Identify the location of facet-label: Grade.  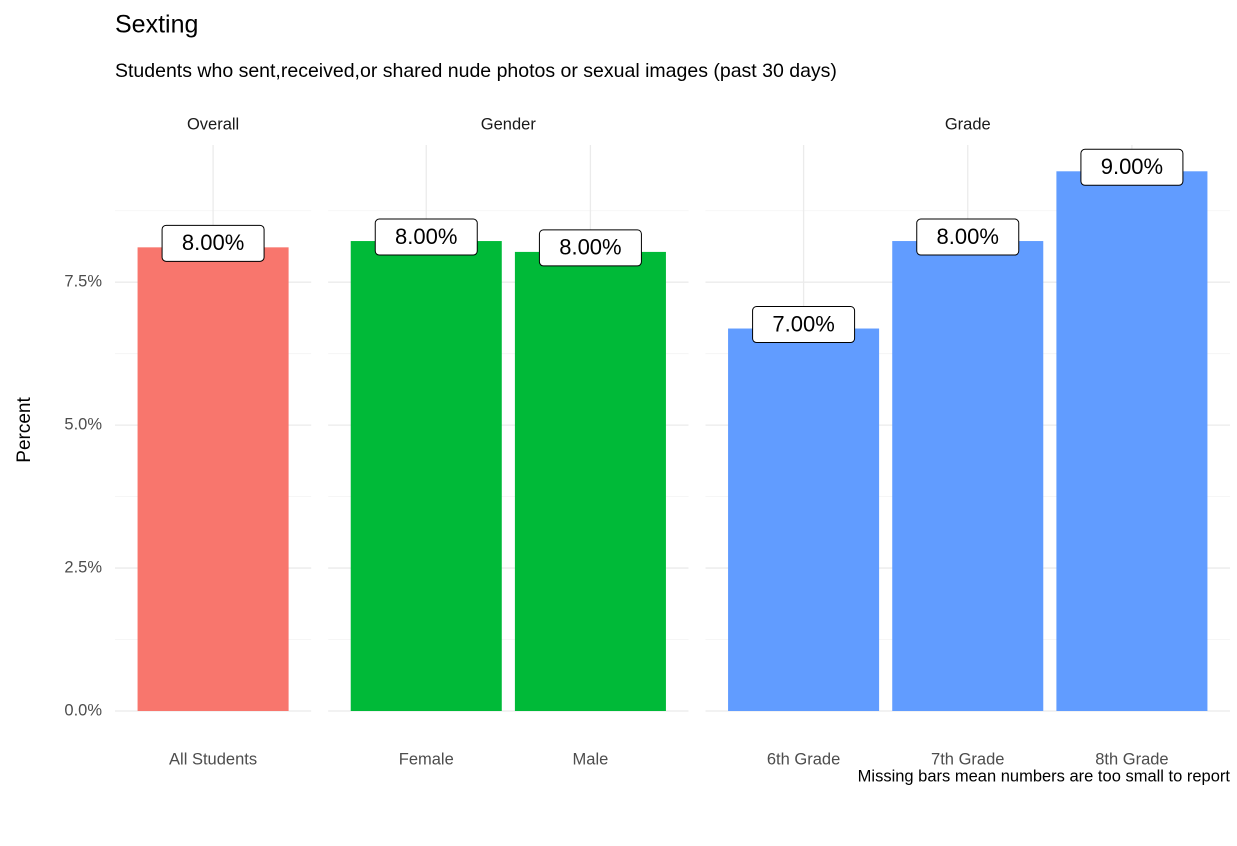
(968, 124).